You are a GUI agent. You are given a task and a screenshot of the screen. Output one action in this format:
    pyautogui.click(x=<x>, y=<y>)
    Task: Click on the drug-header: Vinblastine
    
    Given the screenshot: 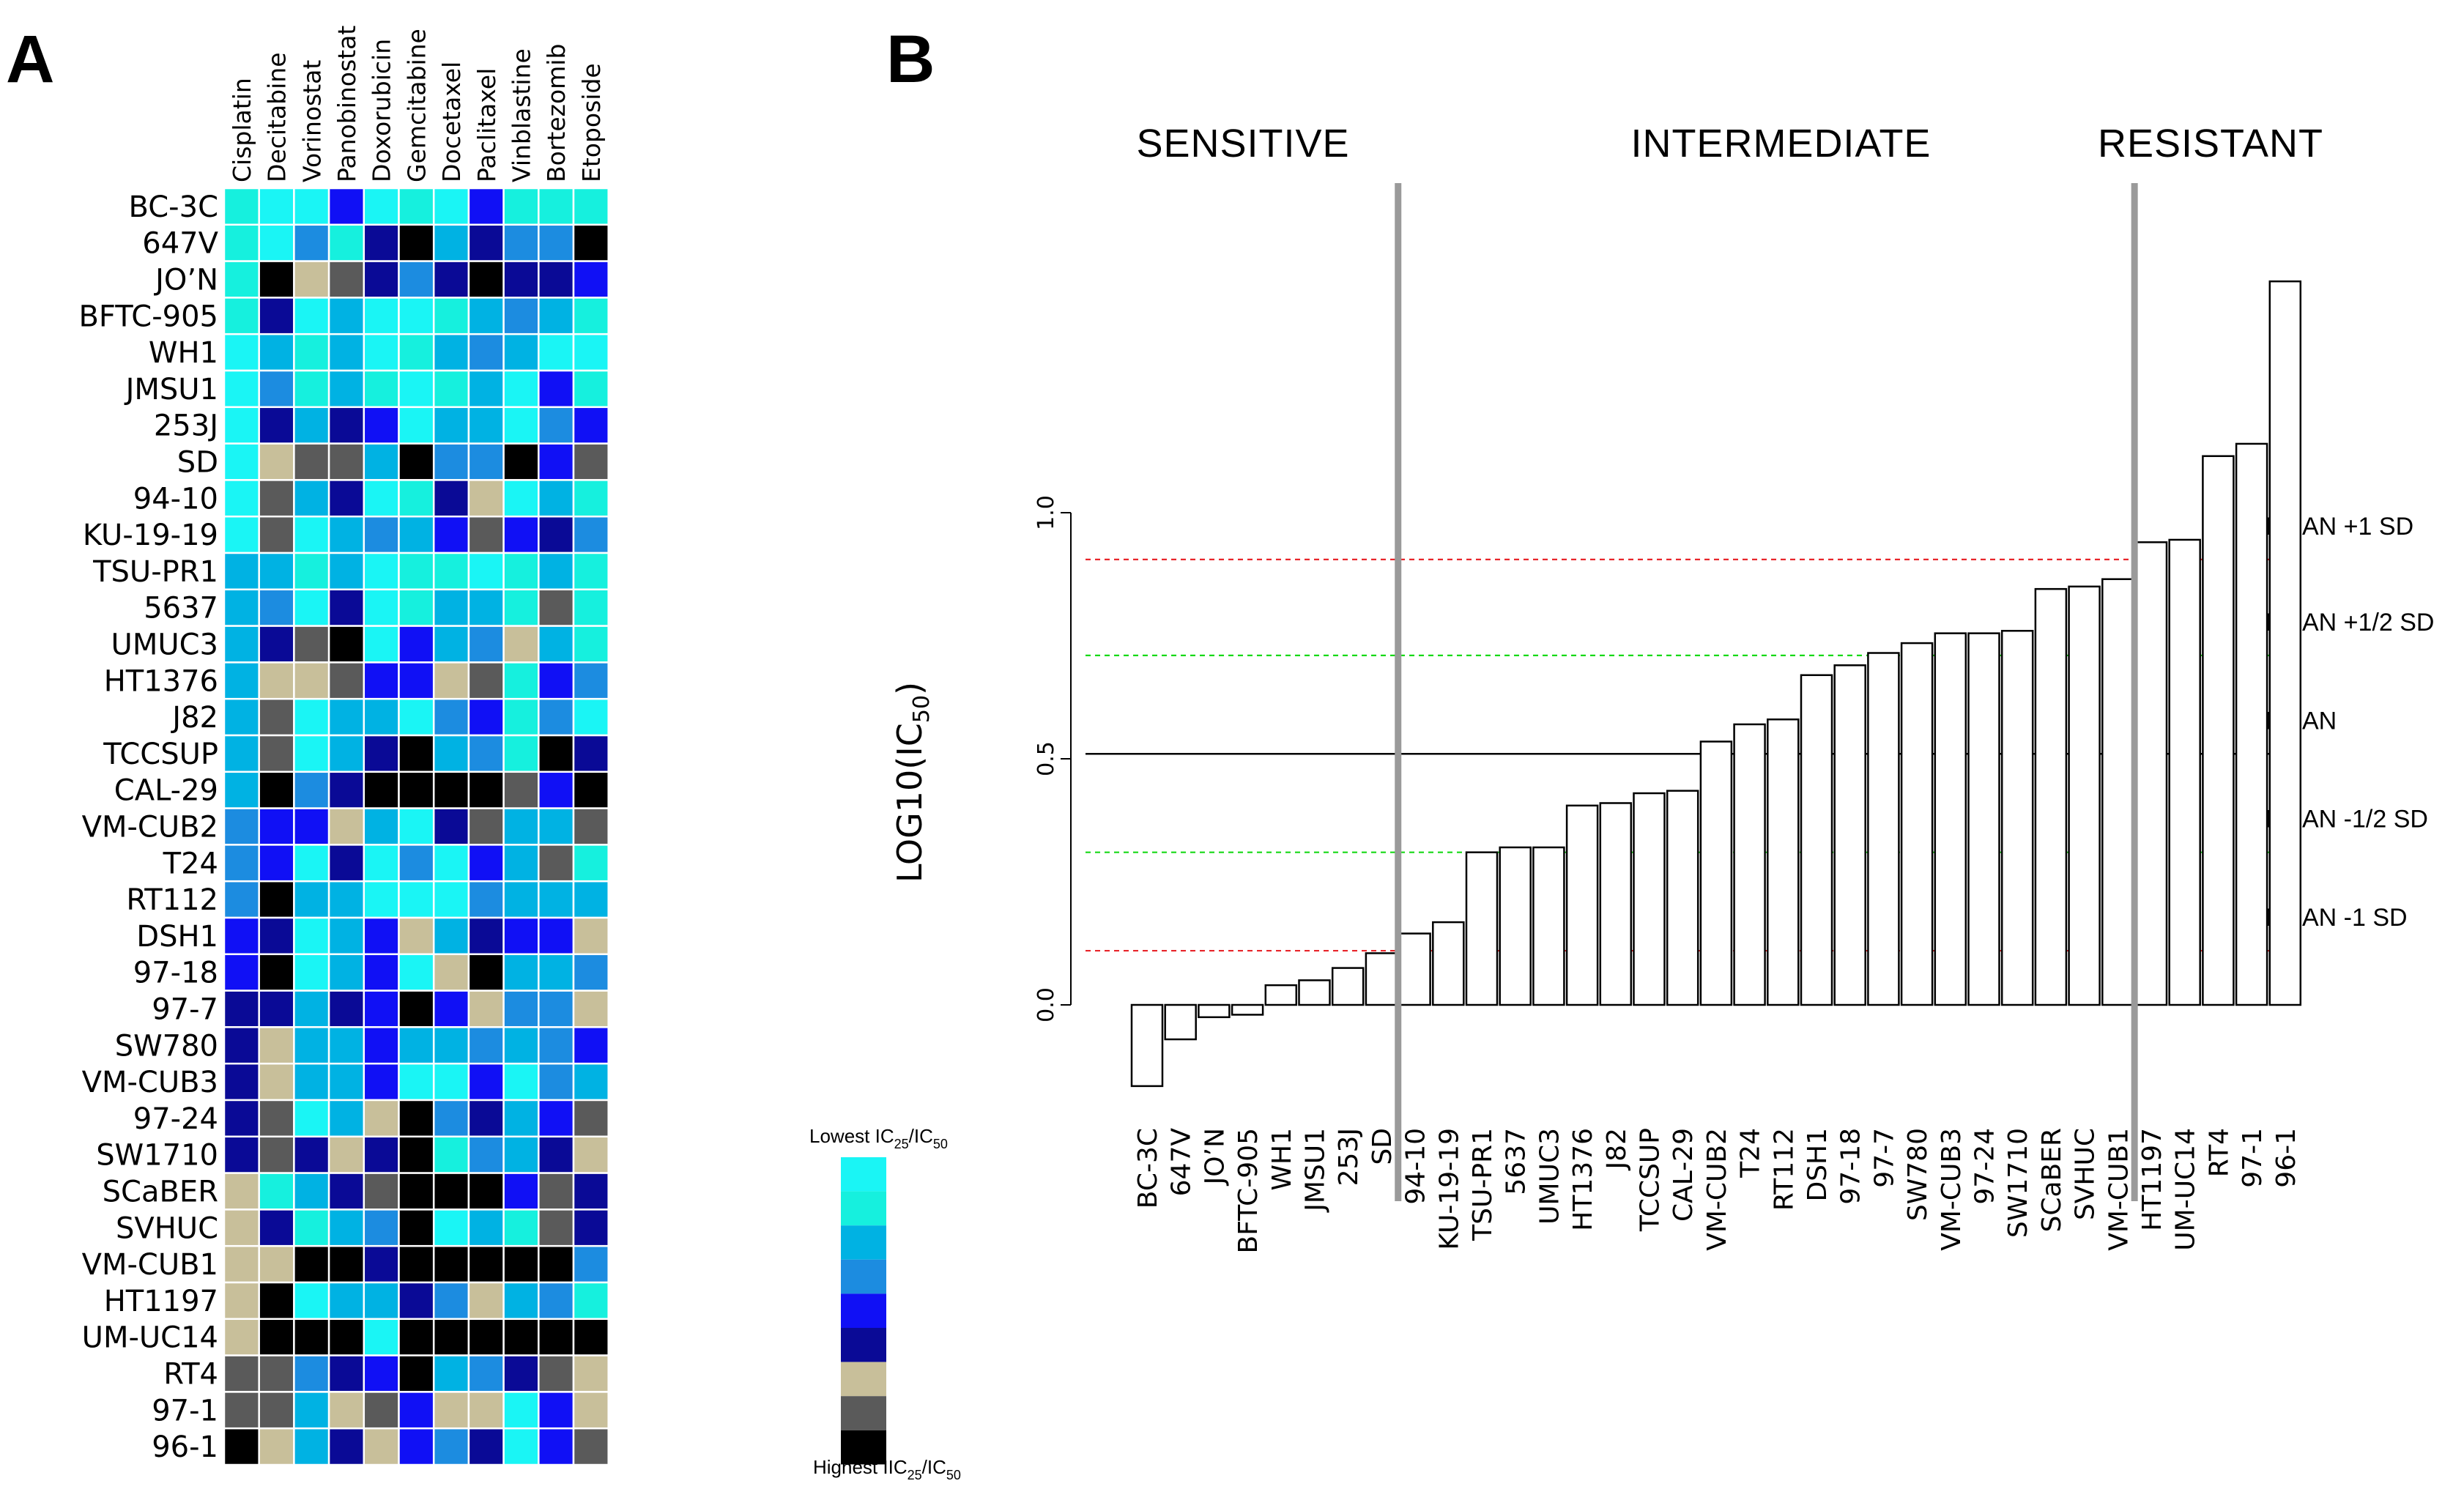 What is the action you would take?
    pyautogui.click(x=521, y=115)
    